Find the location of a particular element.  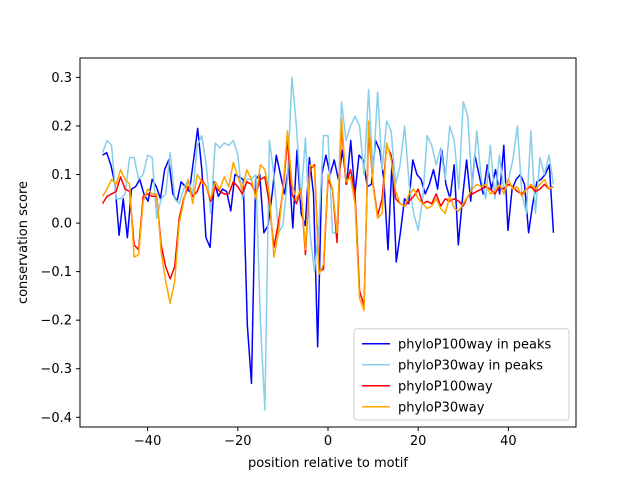

legend-label: phyloP30way is located at coordinates (441, 407).